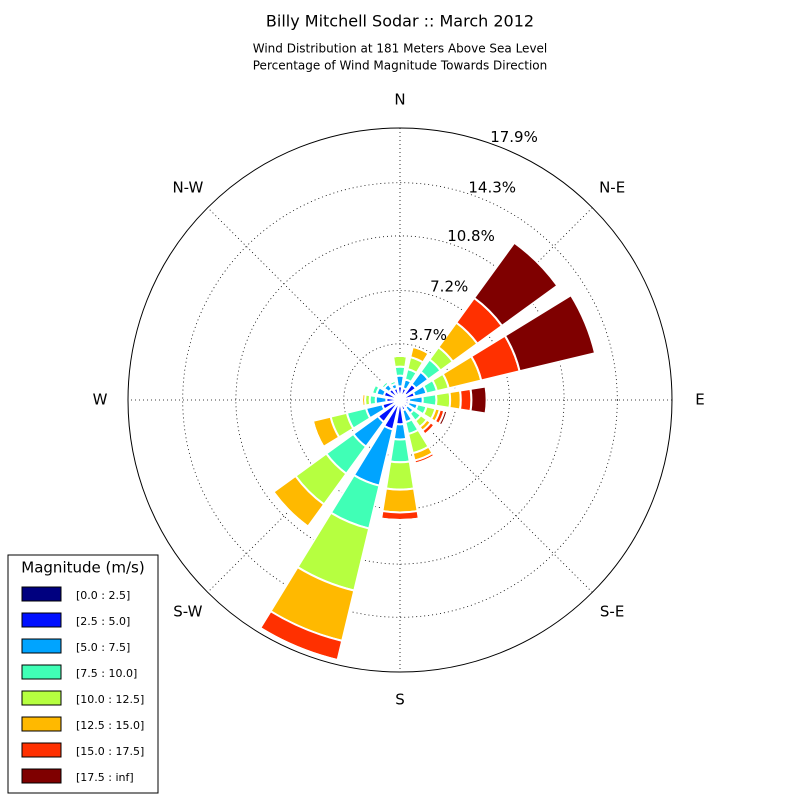  What do you see at coordinates (103, 621) in the screenshot?
I see `legend-label: [2.5 : 5.0]` at bounding box center [103, 621].